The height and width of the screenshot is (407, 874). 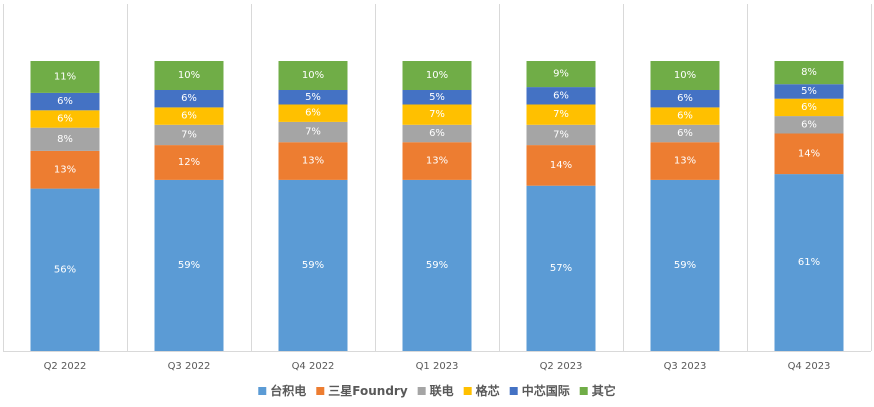 I want to click on legend-label: 台积电, so click(x=288, y=390).